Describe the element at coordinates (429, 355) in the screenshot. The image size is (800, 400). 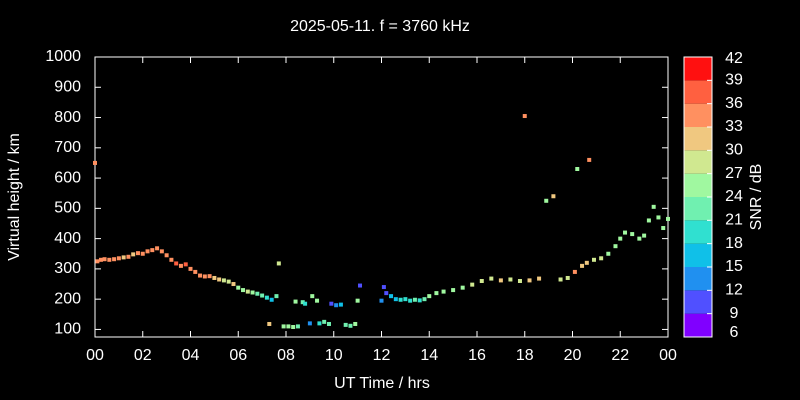
I see `x-tick-label: 14` at that location.